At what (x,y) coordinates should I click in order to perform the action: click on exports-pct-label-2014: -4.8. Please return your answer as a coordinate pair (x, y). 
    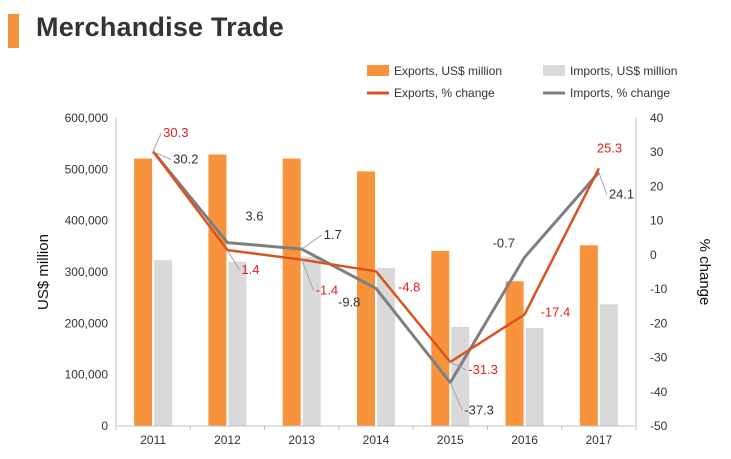
    Looking at the image, I should click on (409, 286).